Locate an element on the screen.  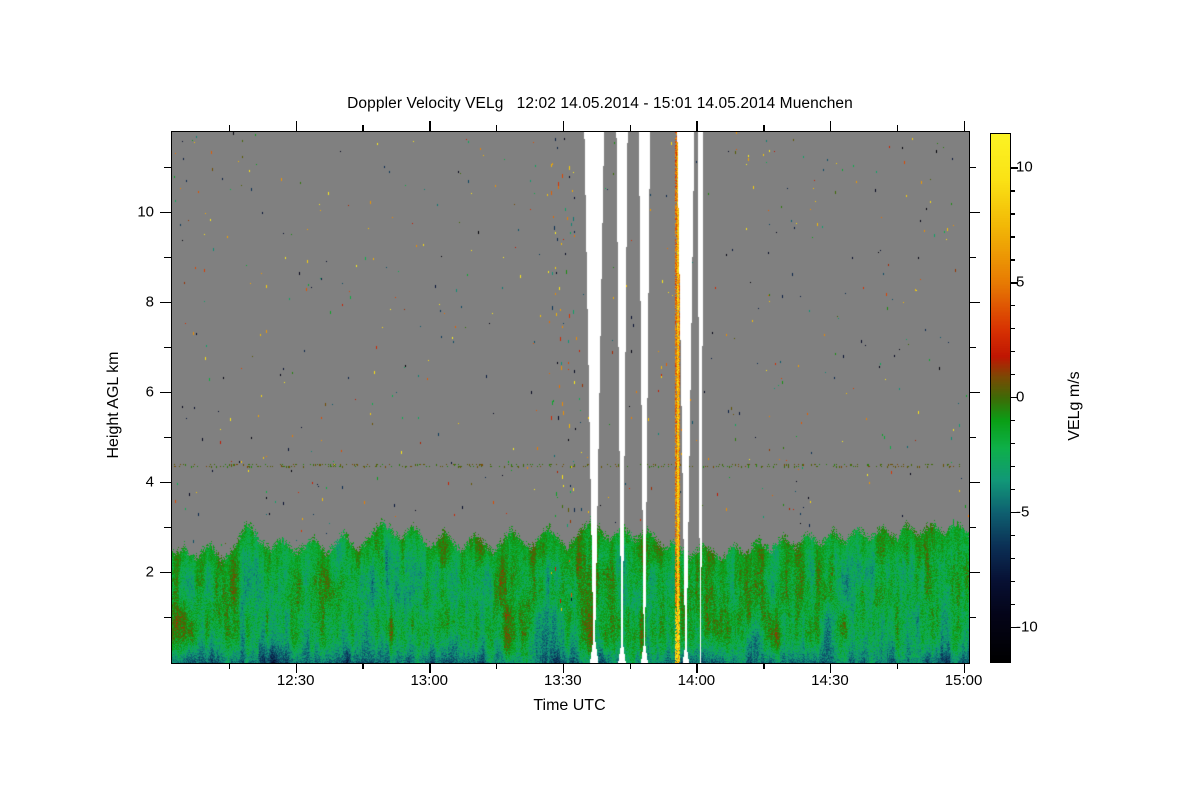
x-axis-title: Time UTC is located at coordinates (569, 705).